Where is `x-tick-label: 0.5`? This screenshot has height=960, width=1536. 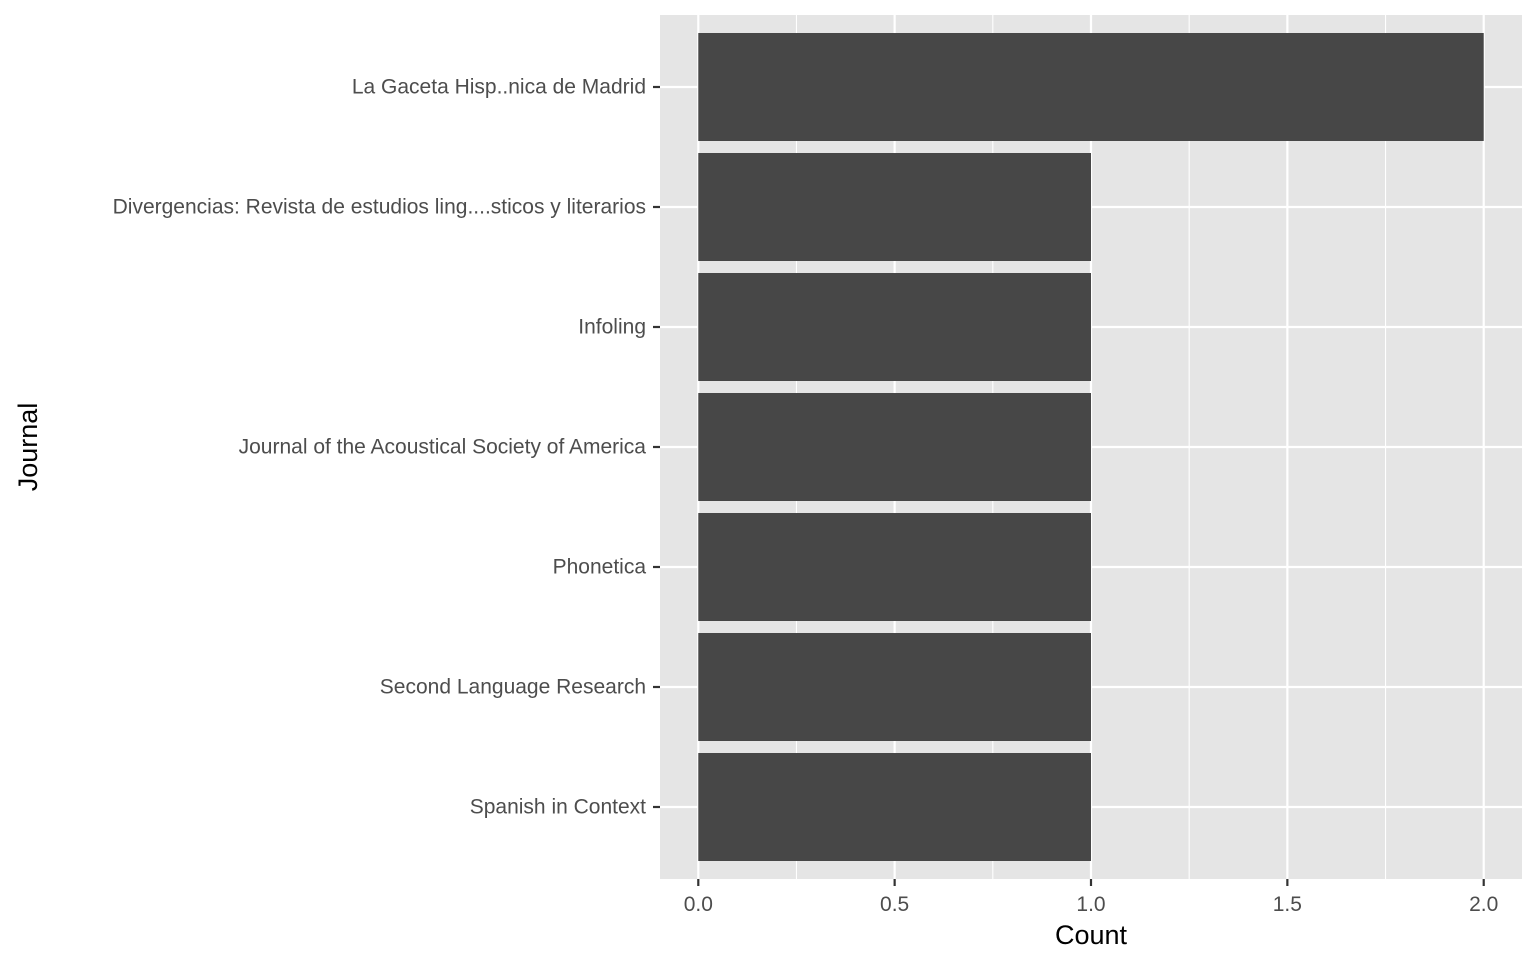 x-tick-label: 0.5 is located at coordinates (894, 904).